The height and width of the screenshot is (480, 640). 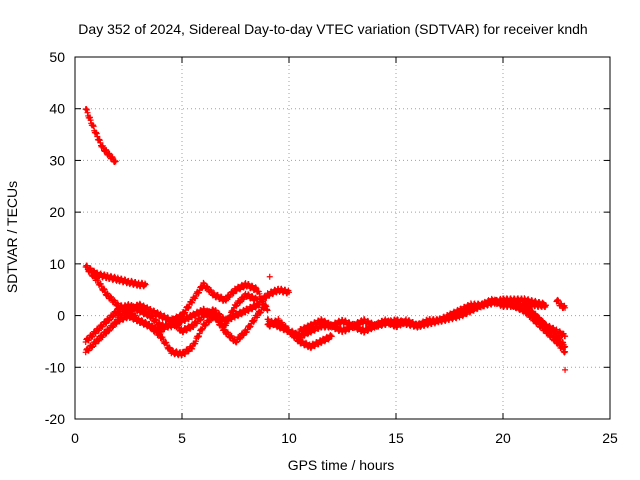 What do you see at coordinates (182, 438) in the screenshot?
I see `x-tick-label: 5` at bounding box center [182, 438].